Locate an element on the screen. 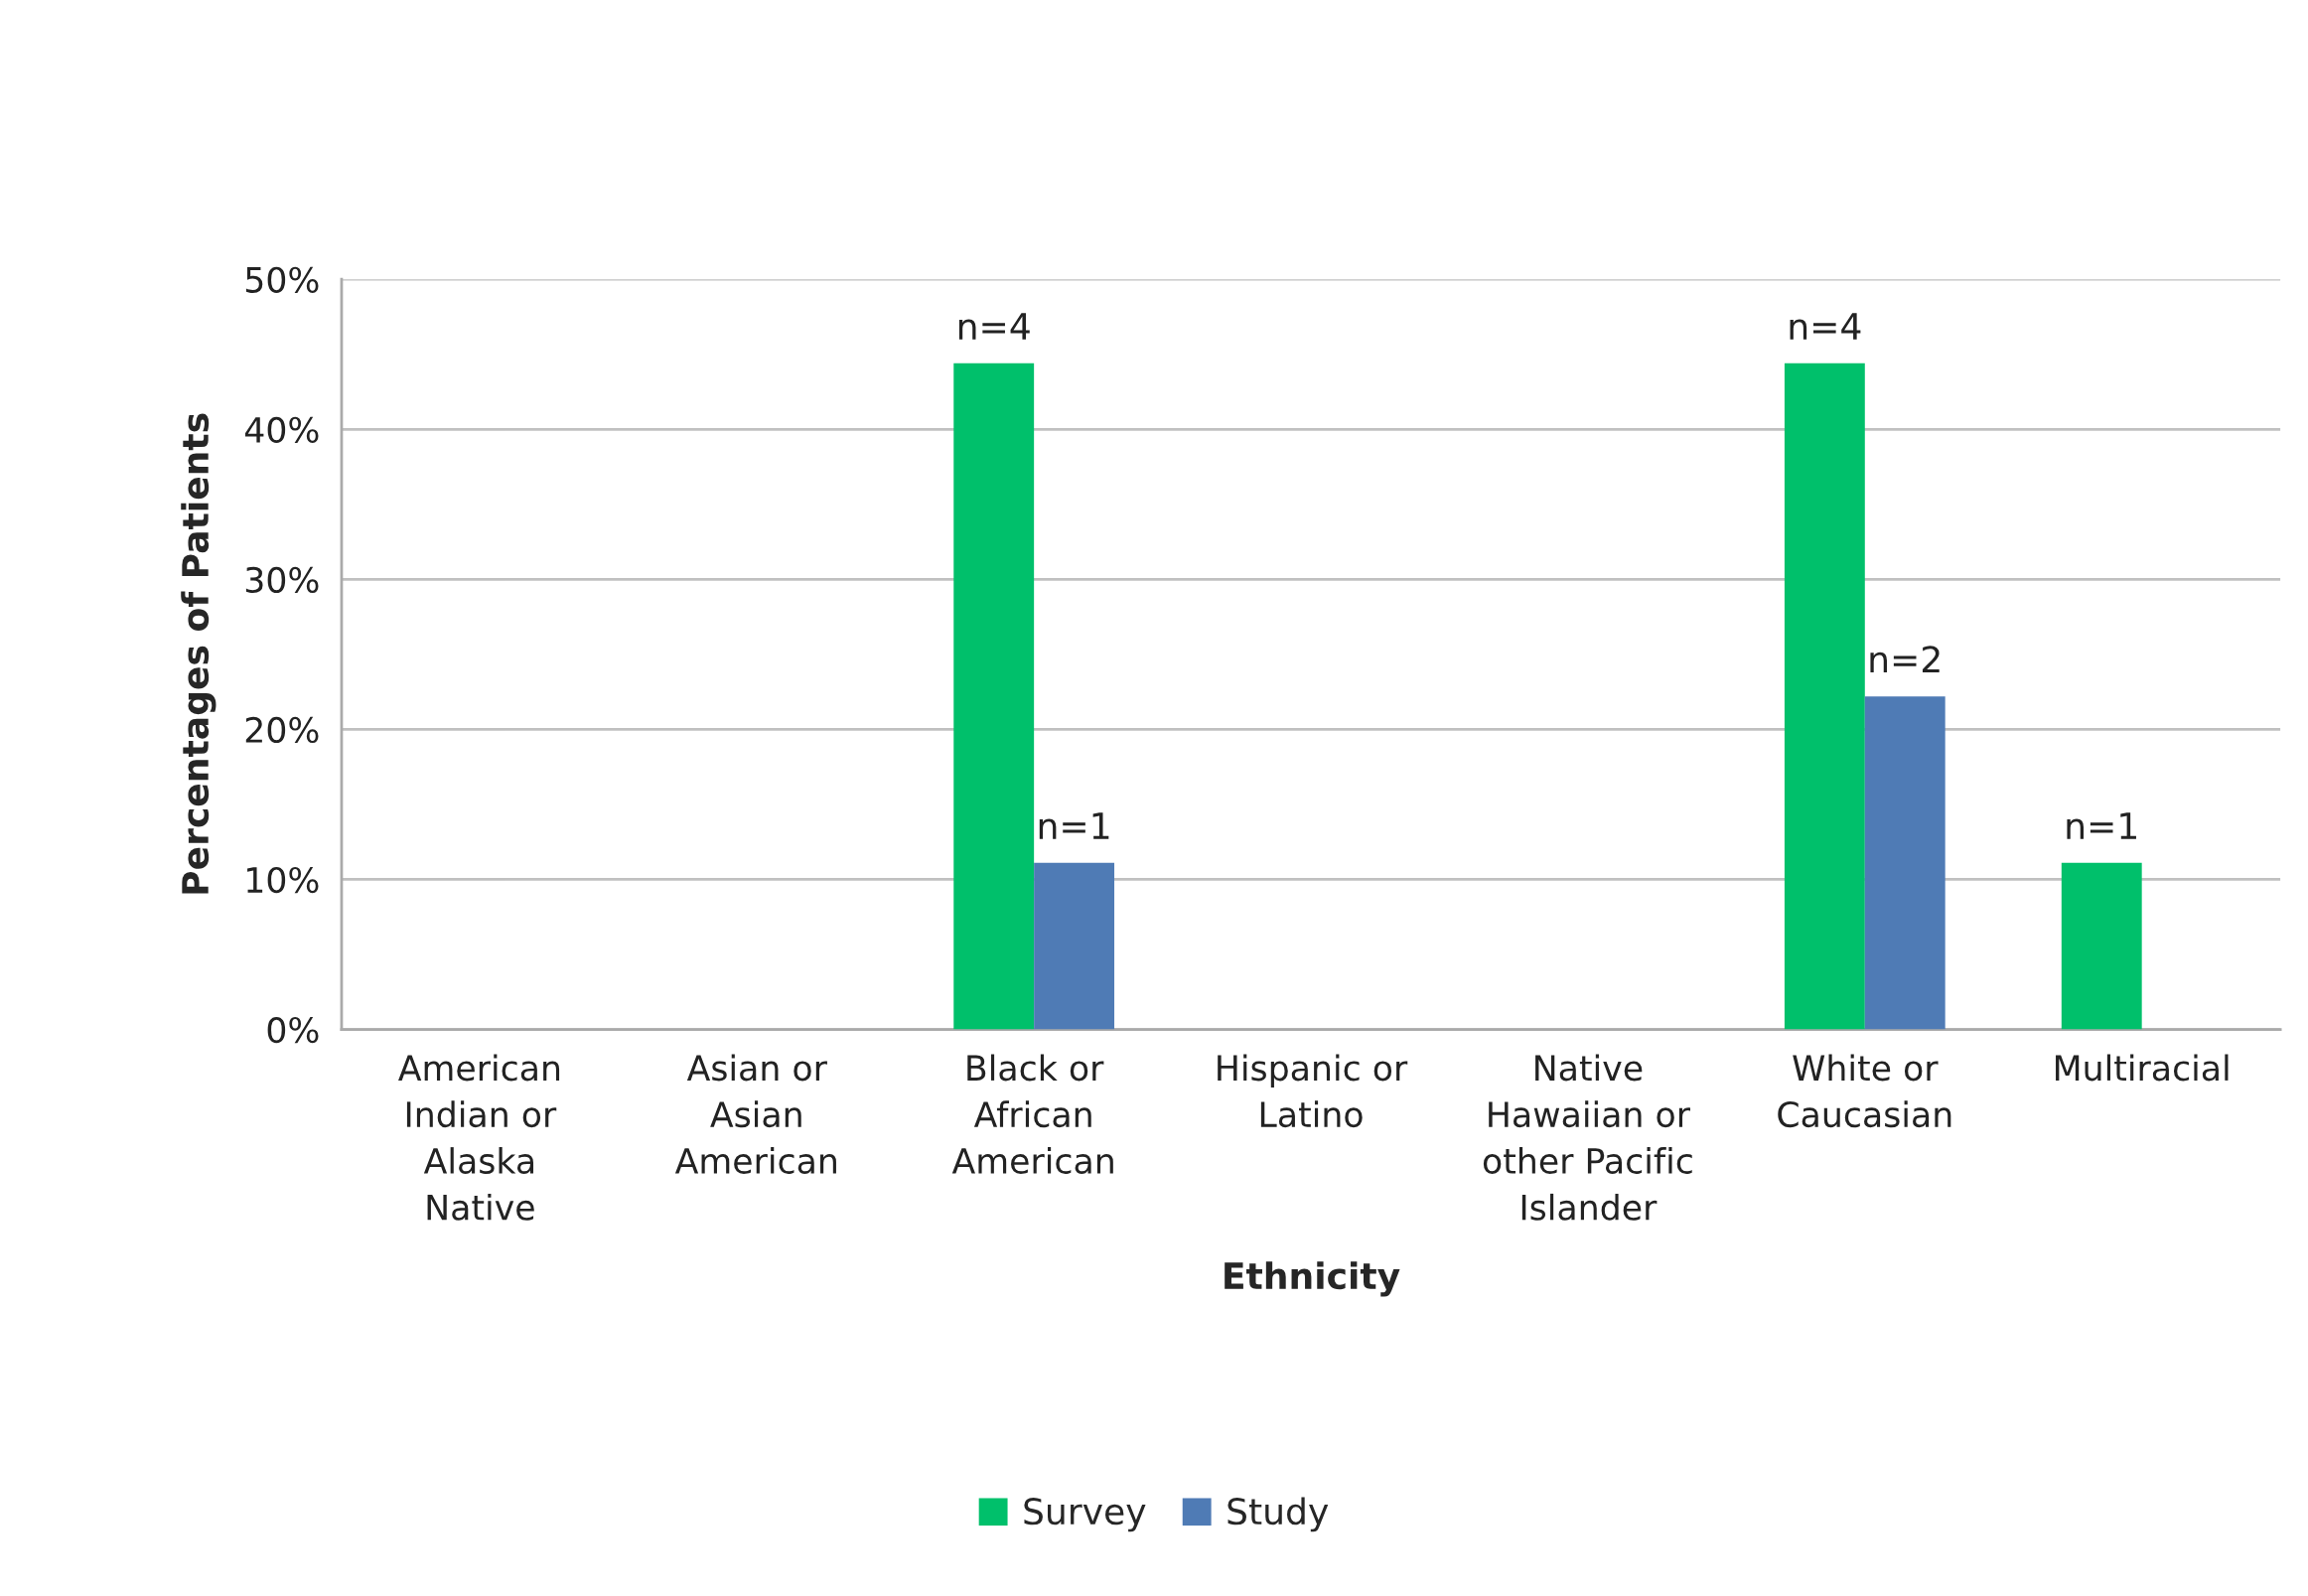 The width and height of the screenshot is (2308, 1596). y-tick-label: 0% is located at coordinates (293, 1030).